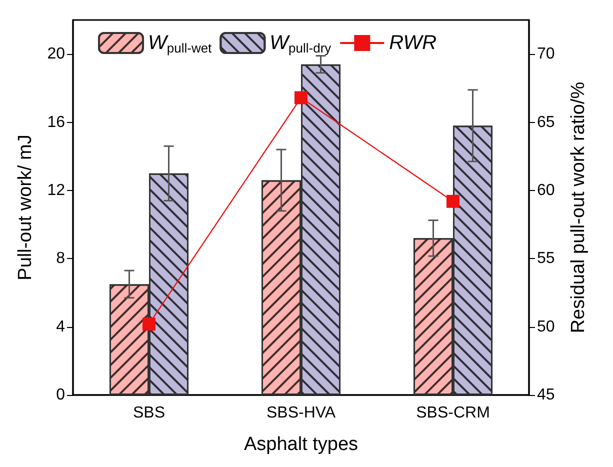 Image resolution: width=613 pixels, height=467 pixels. I want to click on y-tick-label: 12, so click(56, 190).